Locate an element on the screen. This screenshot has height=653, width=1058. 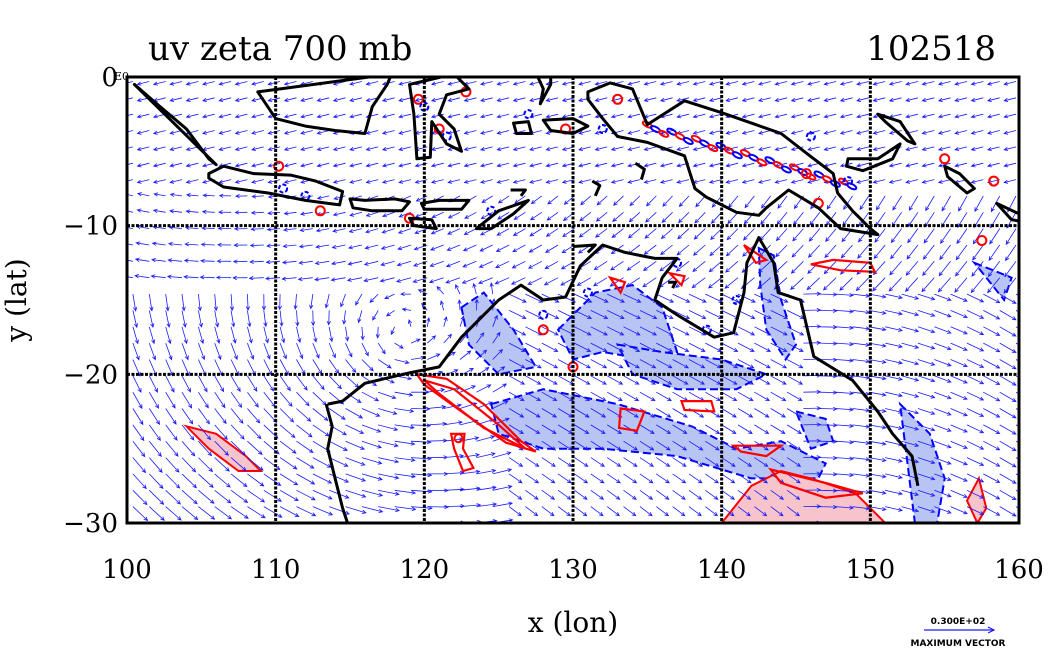
y-axis-label: y (lat) is located at coordinates (16, 300).